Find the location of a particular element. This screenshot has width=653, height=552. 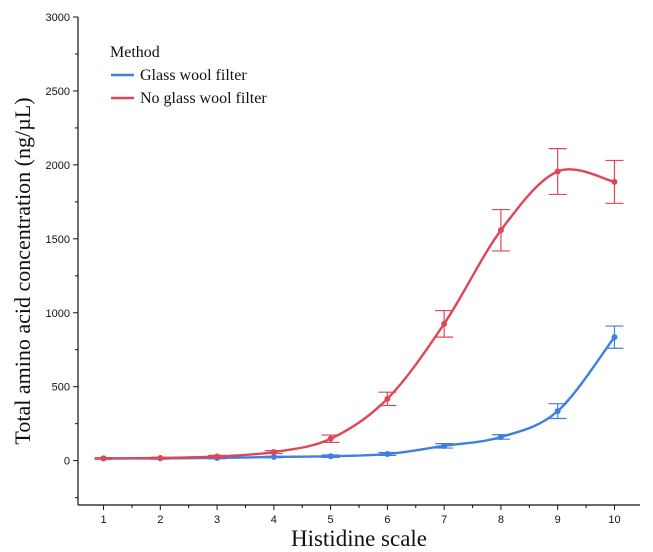

x-tick-label: 3 is located at coordinates (217, 520).